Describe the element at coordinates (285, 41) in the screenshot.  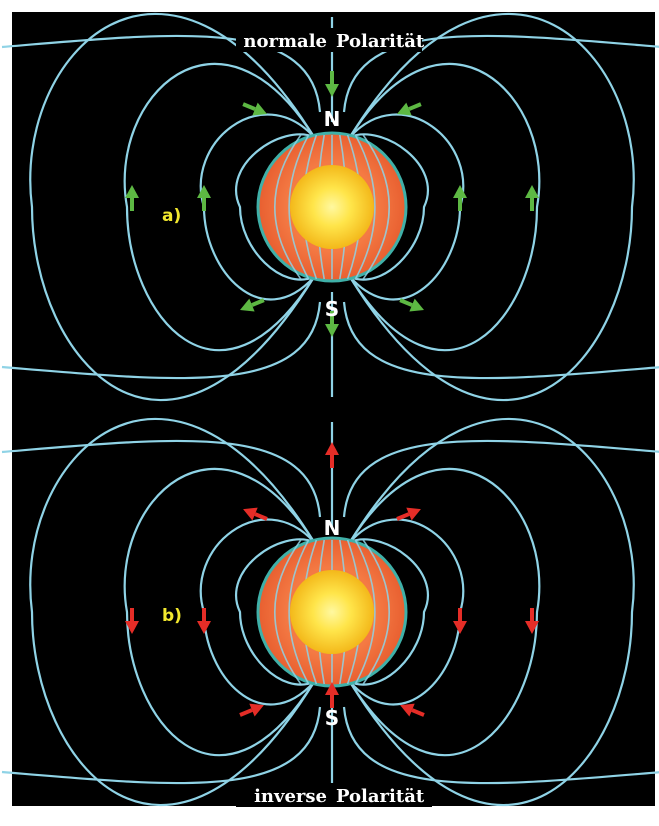
I see `caption-top-left: normale` at that location.